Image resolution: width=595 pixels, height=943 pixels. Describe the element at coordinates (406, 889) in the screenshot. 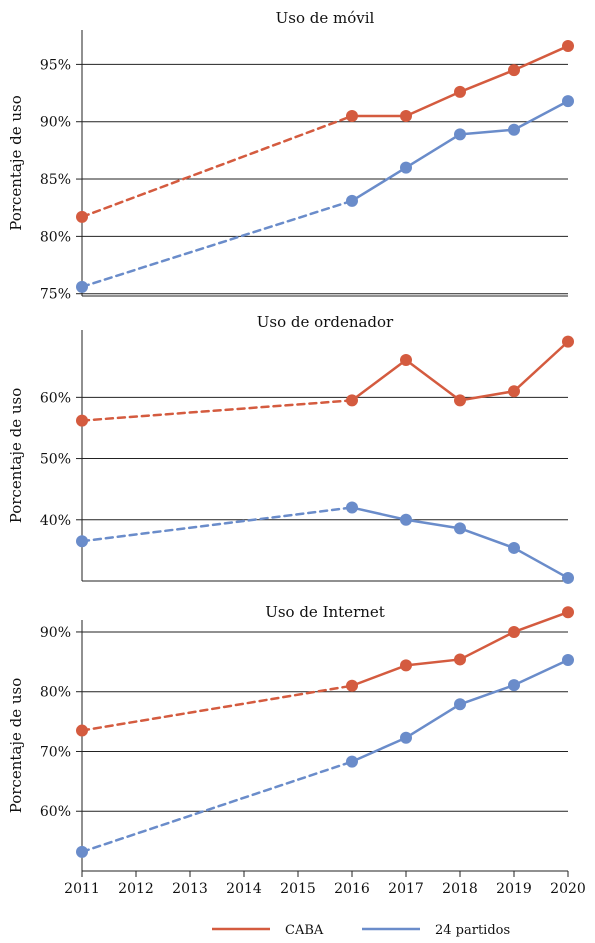

I see `x-tick-label: 2017` at that location.